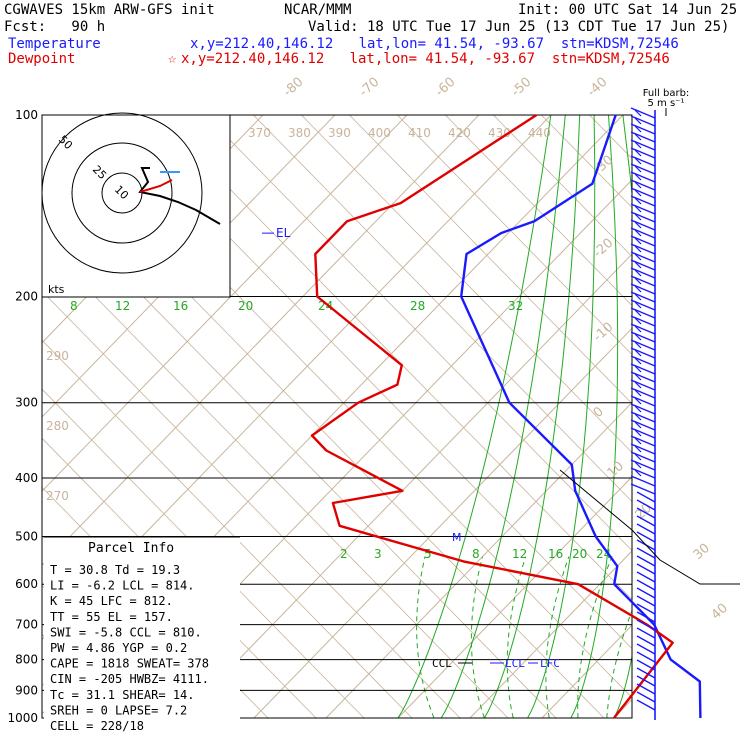 Image resolution: width=740 pixels, height=740 pixels. Describe the element at coordinates (666, 103) in the screenshot. I see `wind-scale-units: 5 m s⁻¹` at that location.